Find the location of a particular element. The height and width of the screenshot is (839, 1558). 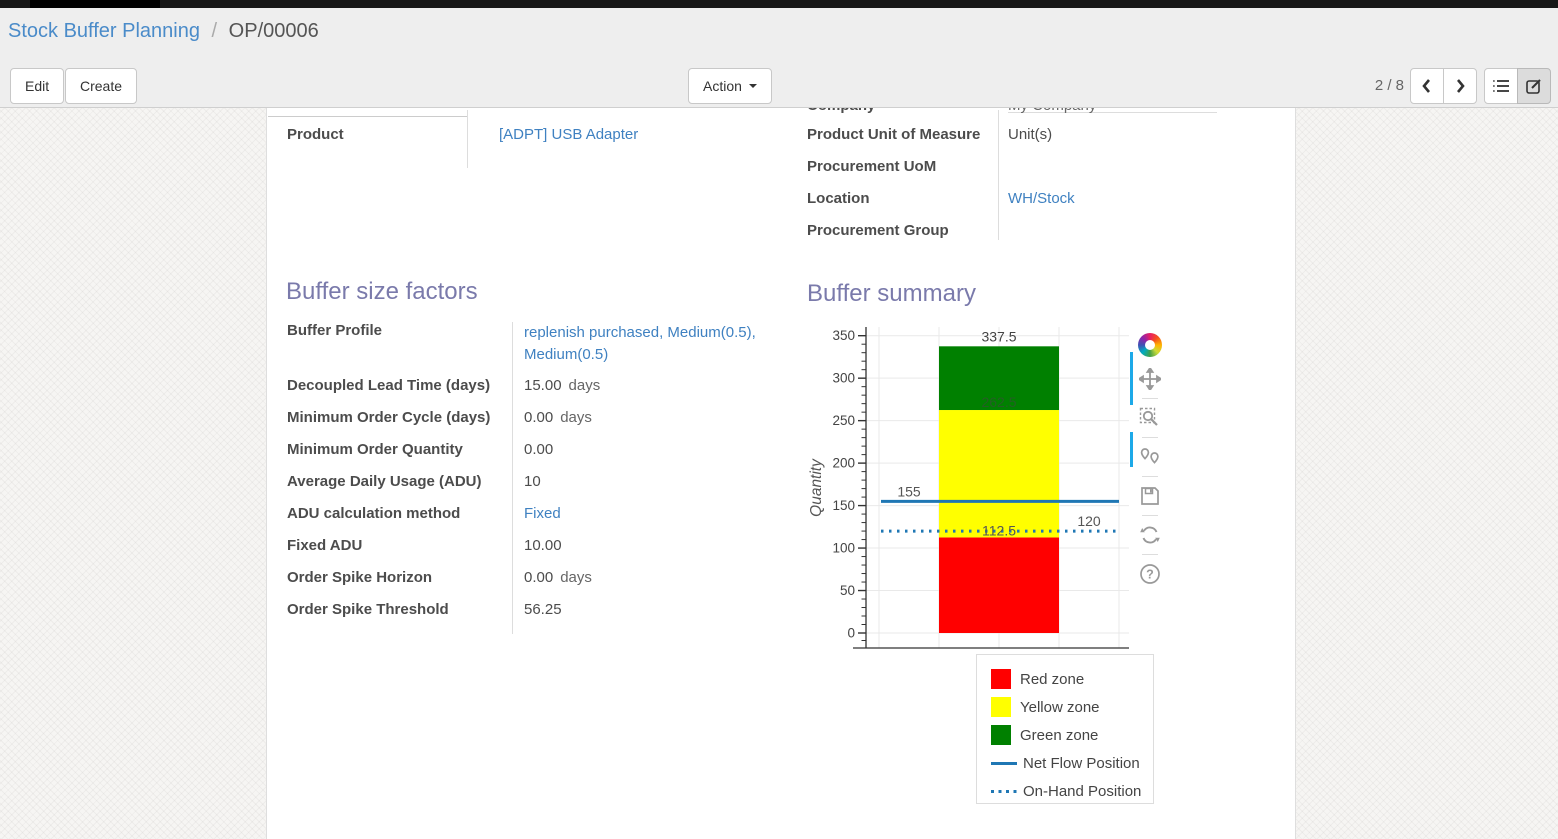

plotly-logo-icon is located at coordinates (1150, 345).